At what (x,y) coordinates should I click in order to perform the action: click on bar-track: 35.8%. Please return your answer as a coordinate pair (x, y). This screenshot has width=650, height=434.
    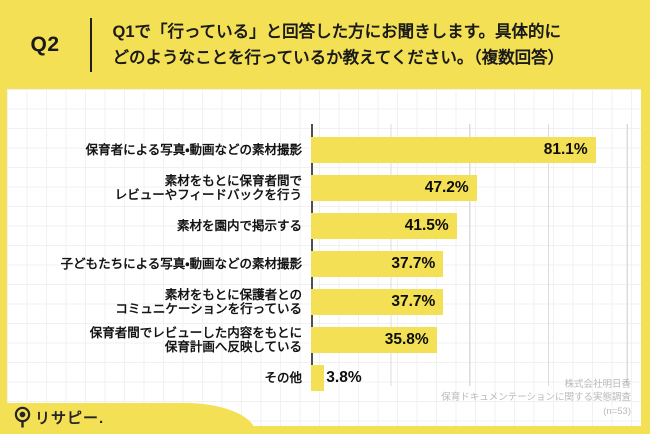
    Looking at the image, I should click on (475, 340).